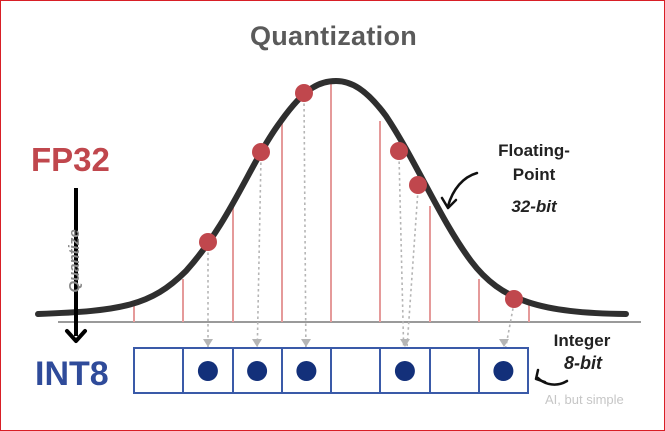  What do you see at coordinates (355, 371) in the screenshot?
I see `int8-dots` at bounding box center [355, 371].